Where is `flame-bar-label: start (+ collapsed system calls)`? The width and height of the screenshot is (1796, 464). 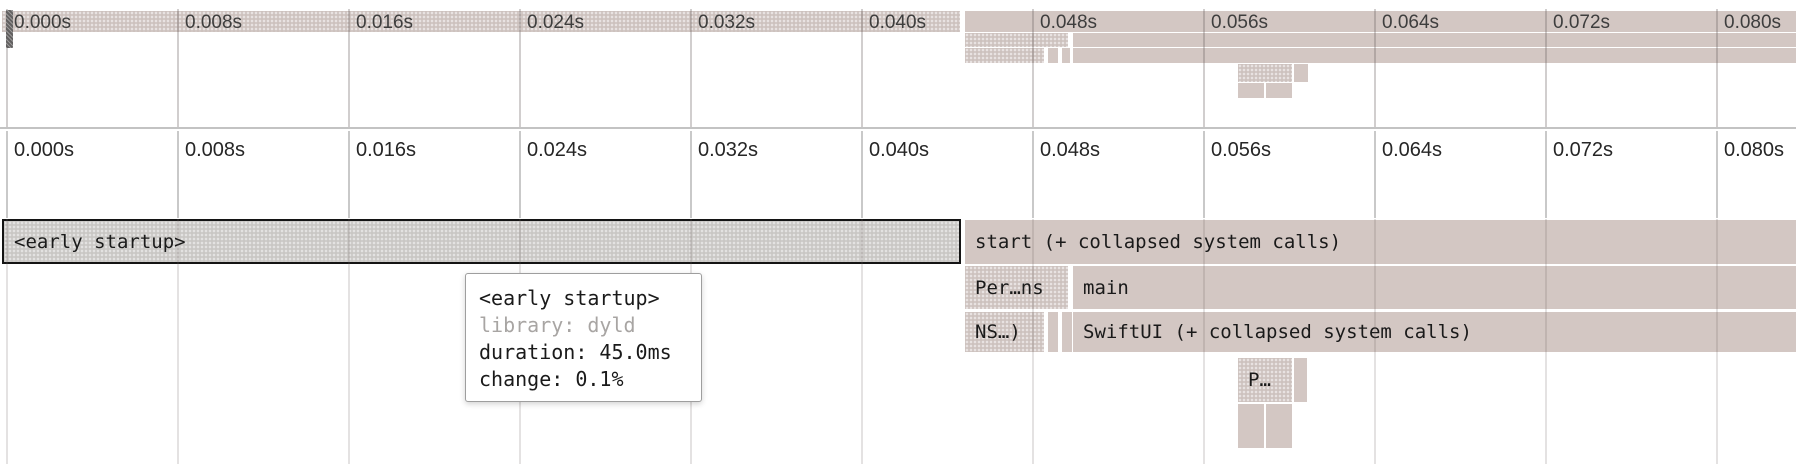
flame-bar-label: start (+ collapsed system calls) is located at coordinates (1158, 242).